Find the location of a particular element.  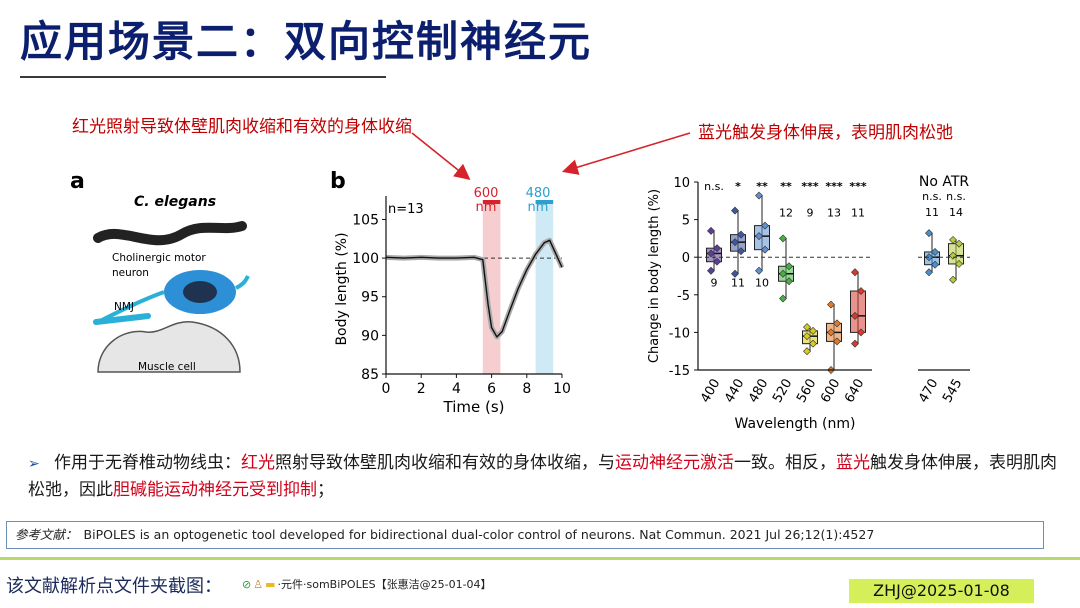

x-axis-label: Time (s) is located at coordinates (474, 407).